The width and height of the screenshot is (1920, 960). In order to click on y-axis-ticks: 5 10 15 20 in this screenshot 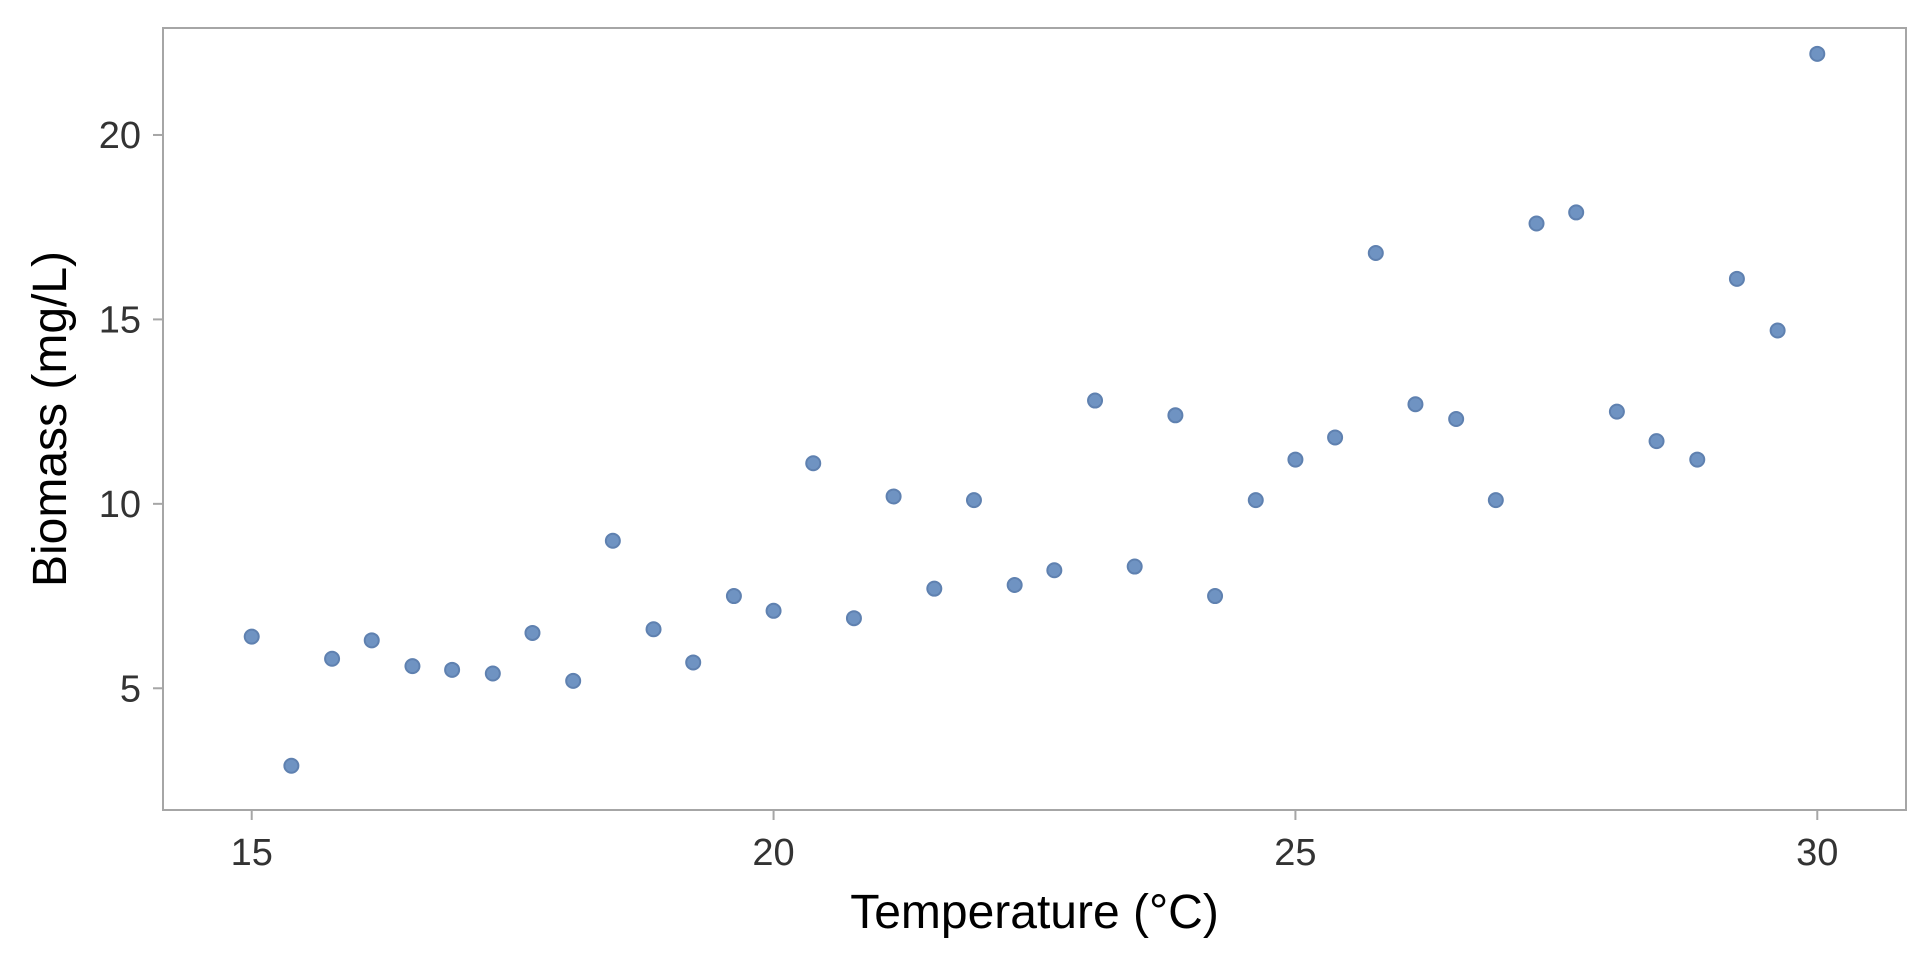, I will do `click(131, 412)`.